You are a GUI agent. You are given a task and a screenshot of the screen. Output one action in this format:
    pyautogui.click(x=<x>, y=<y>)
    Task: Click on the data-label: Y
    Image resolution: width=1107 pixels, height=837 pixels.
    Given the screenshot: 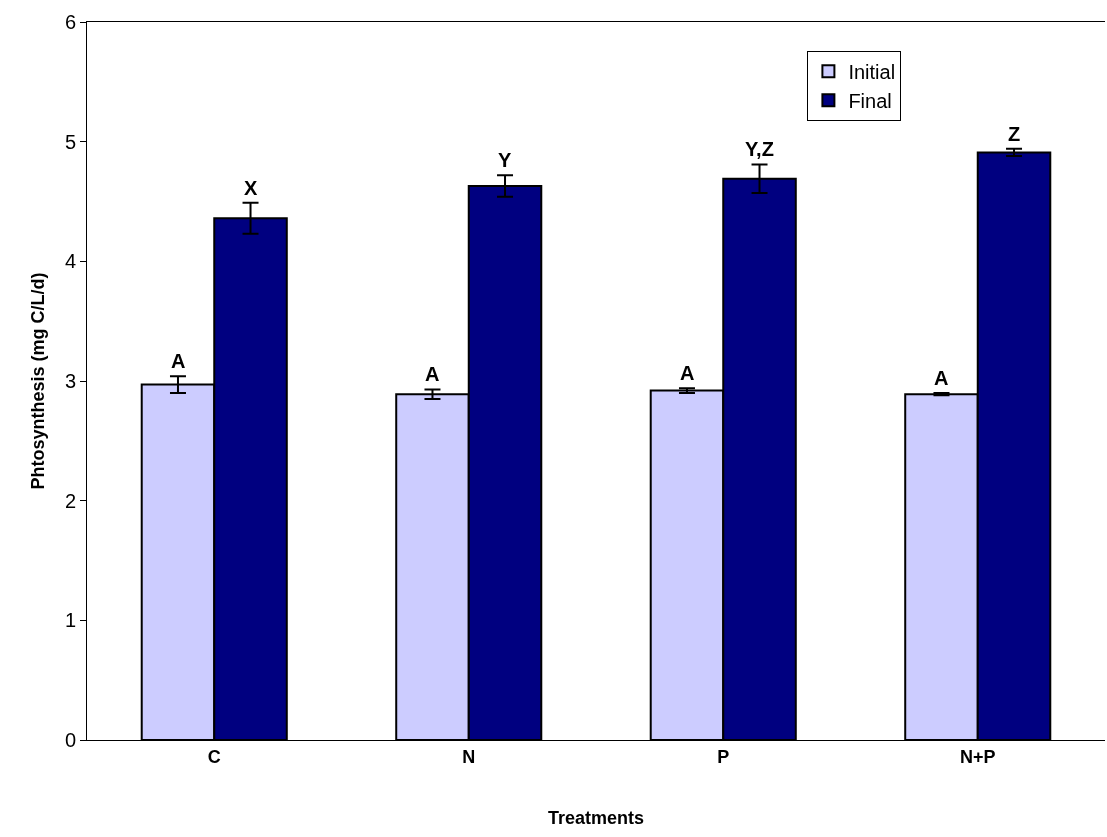 What is the action you would take?
    pyautogui.click(x=505, y=160)
    